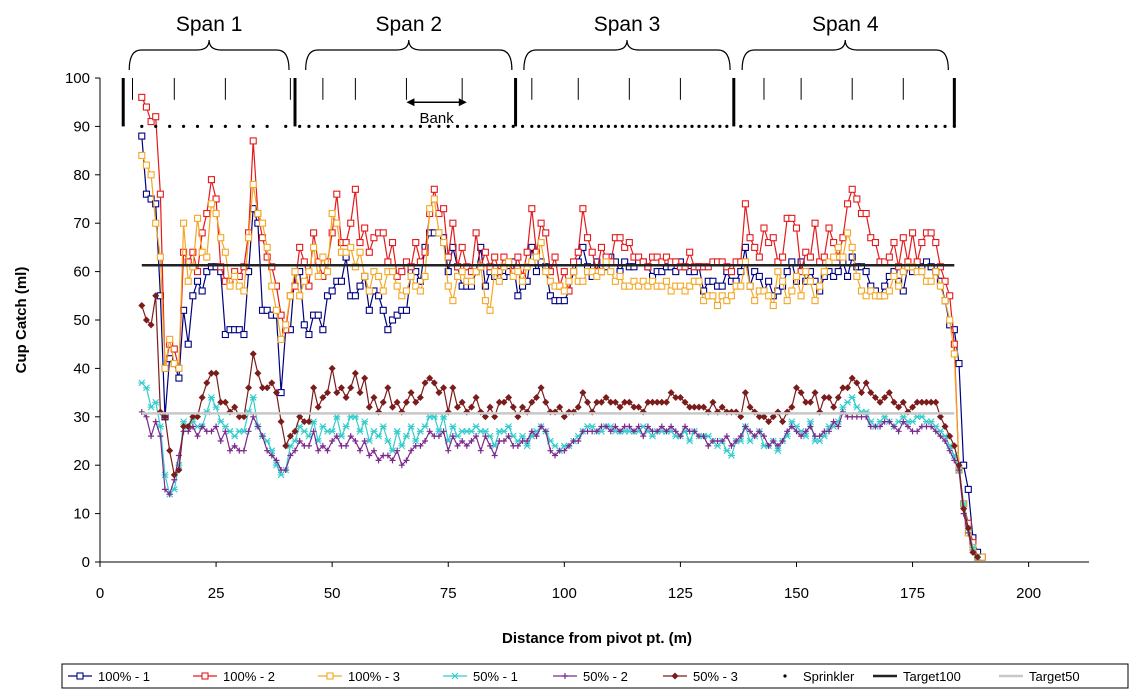 The width and height of the screenshot is (1130, 694). What do you see at coordinates (605, 676) in the screenshot?
I see `legend-label: 50% - 2` at bounding box center [605, 676].